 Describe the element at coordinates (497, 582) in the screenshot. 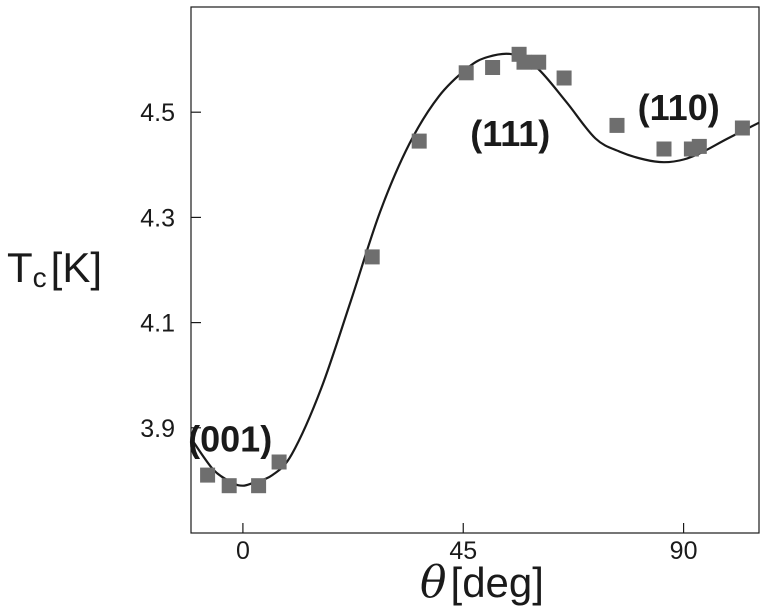

I see `x-axis-label-unit: [deg]` at that location.